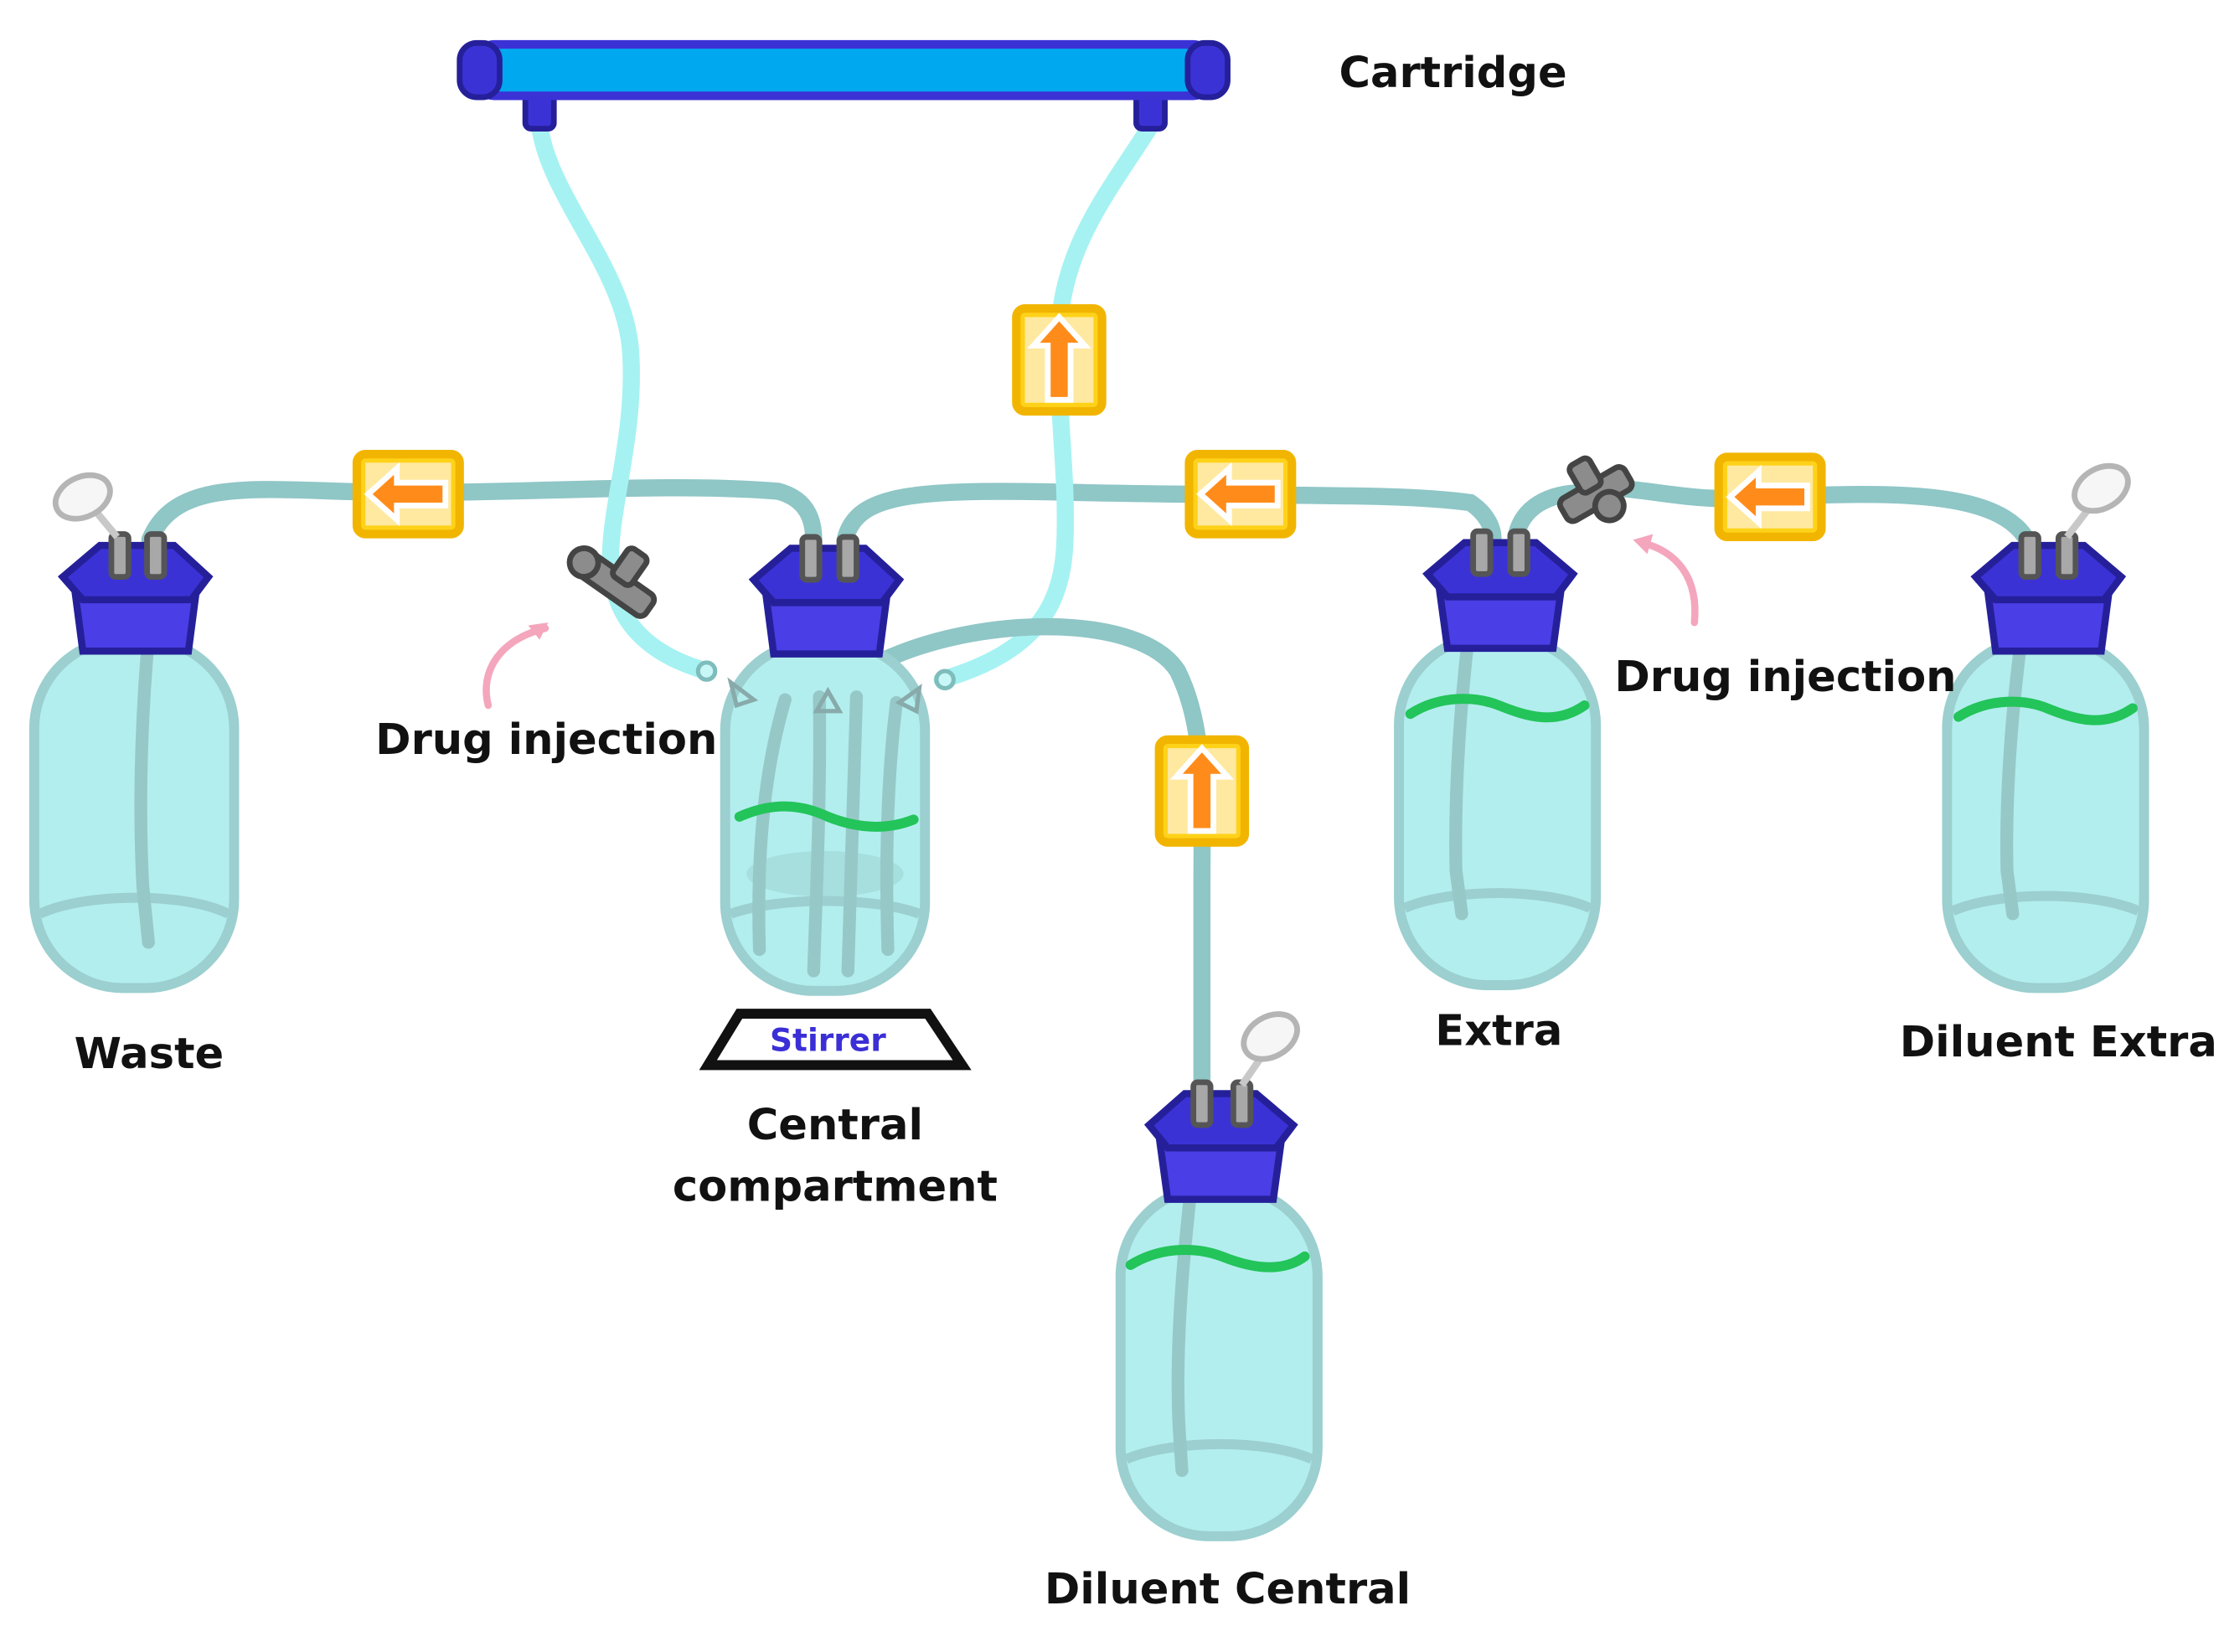  I want to click on central-label-line1: Central, so click(835, 1125).